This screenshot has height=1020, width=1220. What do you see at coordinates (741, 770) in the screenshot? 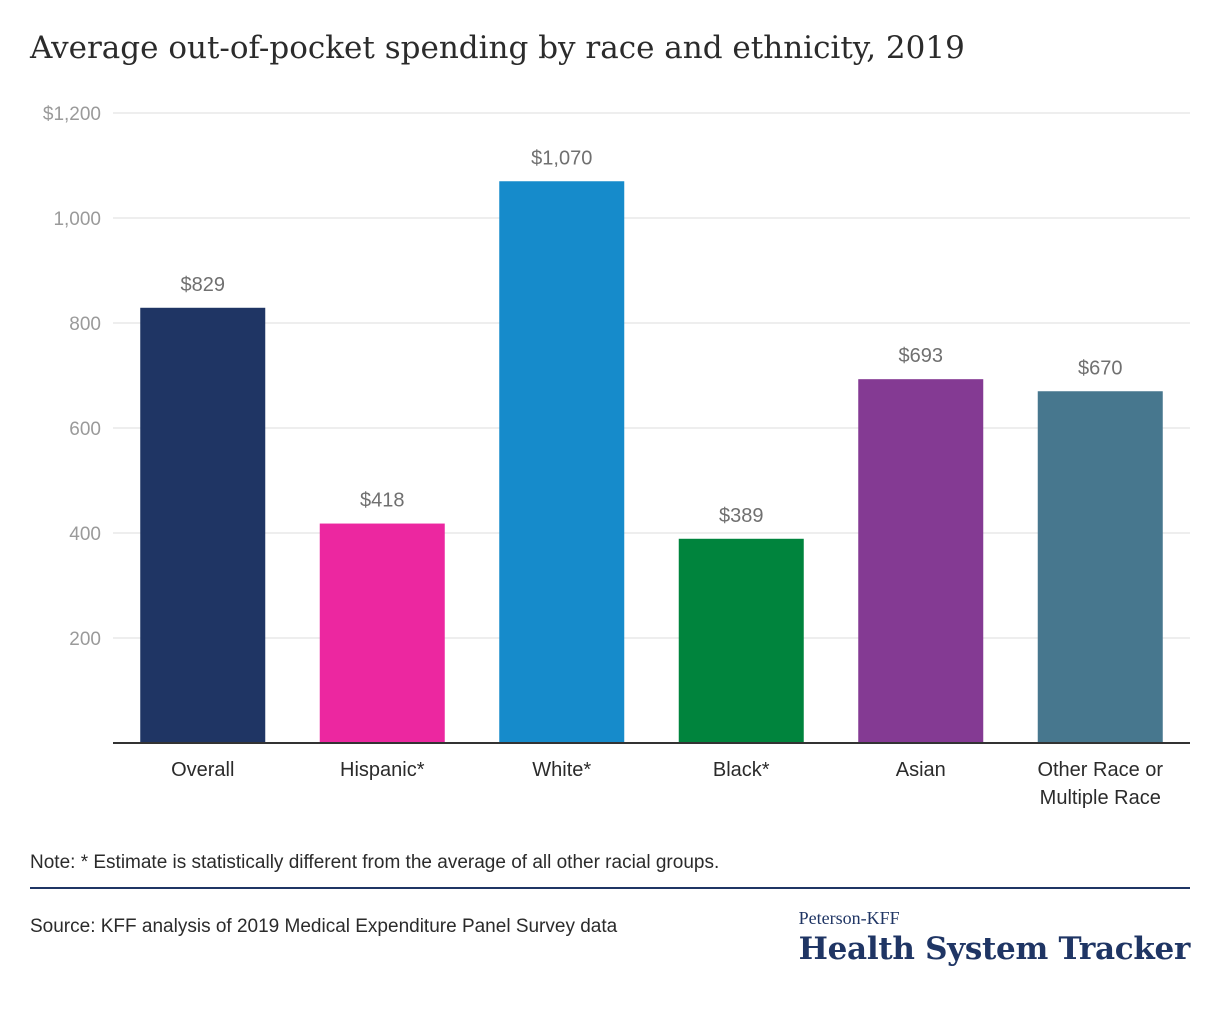
I see `category-label: Black*` at bounding box center [741, 770].